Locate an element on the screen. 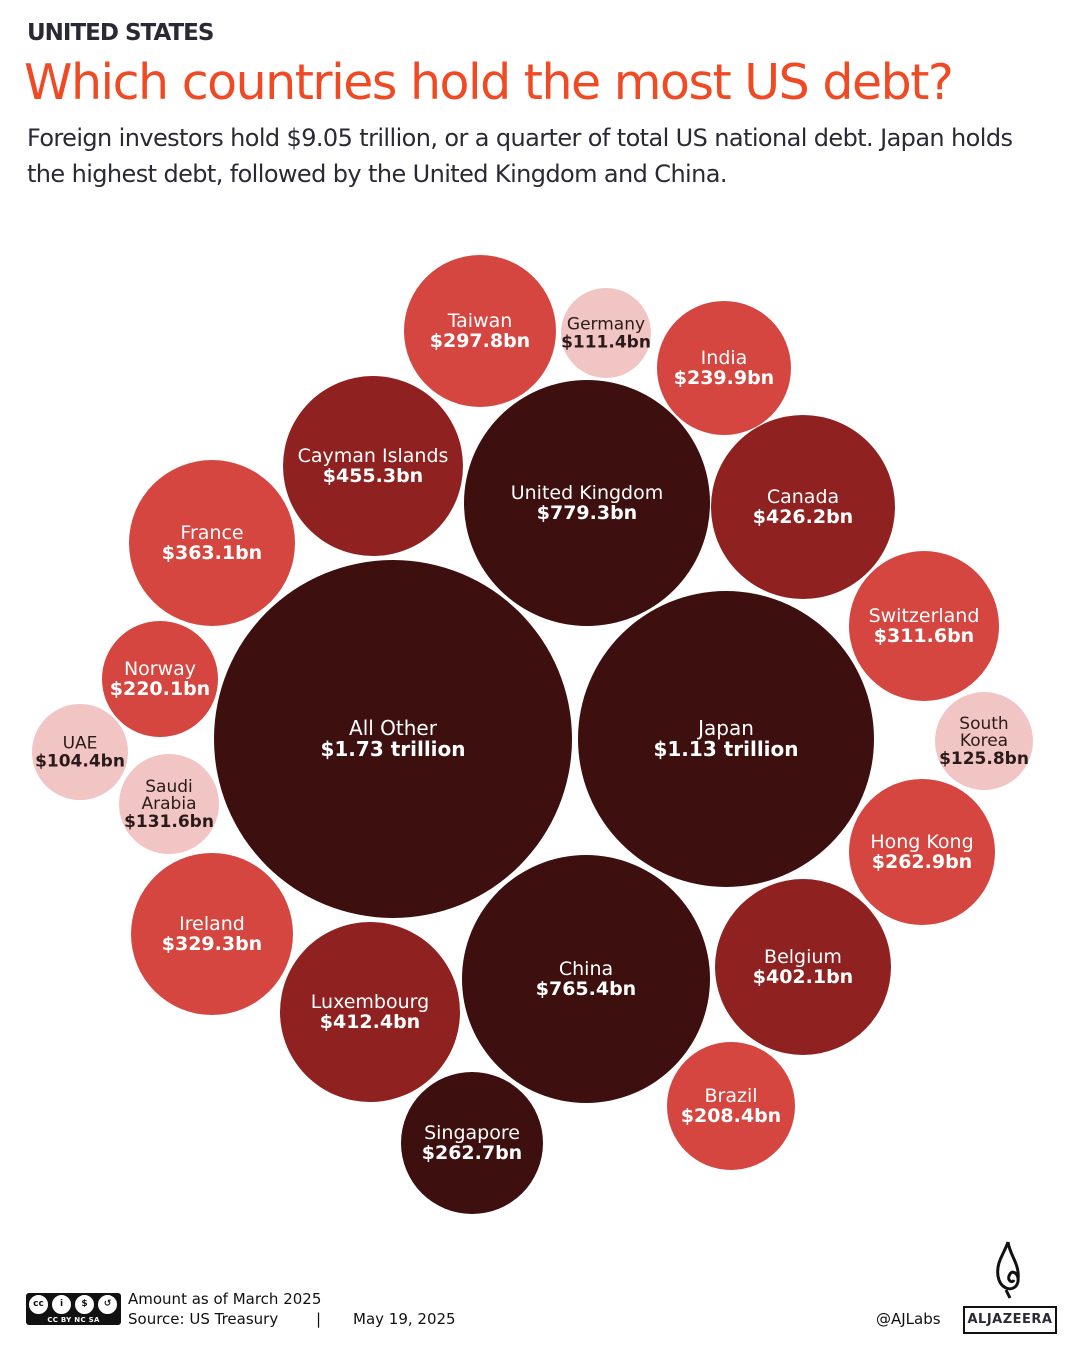 This screenshot has width=1081, height=1351. bubble-united-kingdom: United Kingdom$779.3bn is located at coordinates (587, 503).